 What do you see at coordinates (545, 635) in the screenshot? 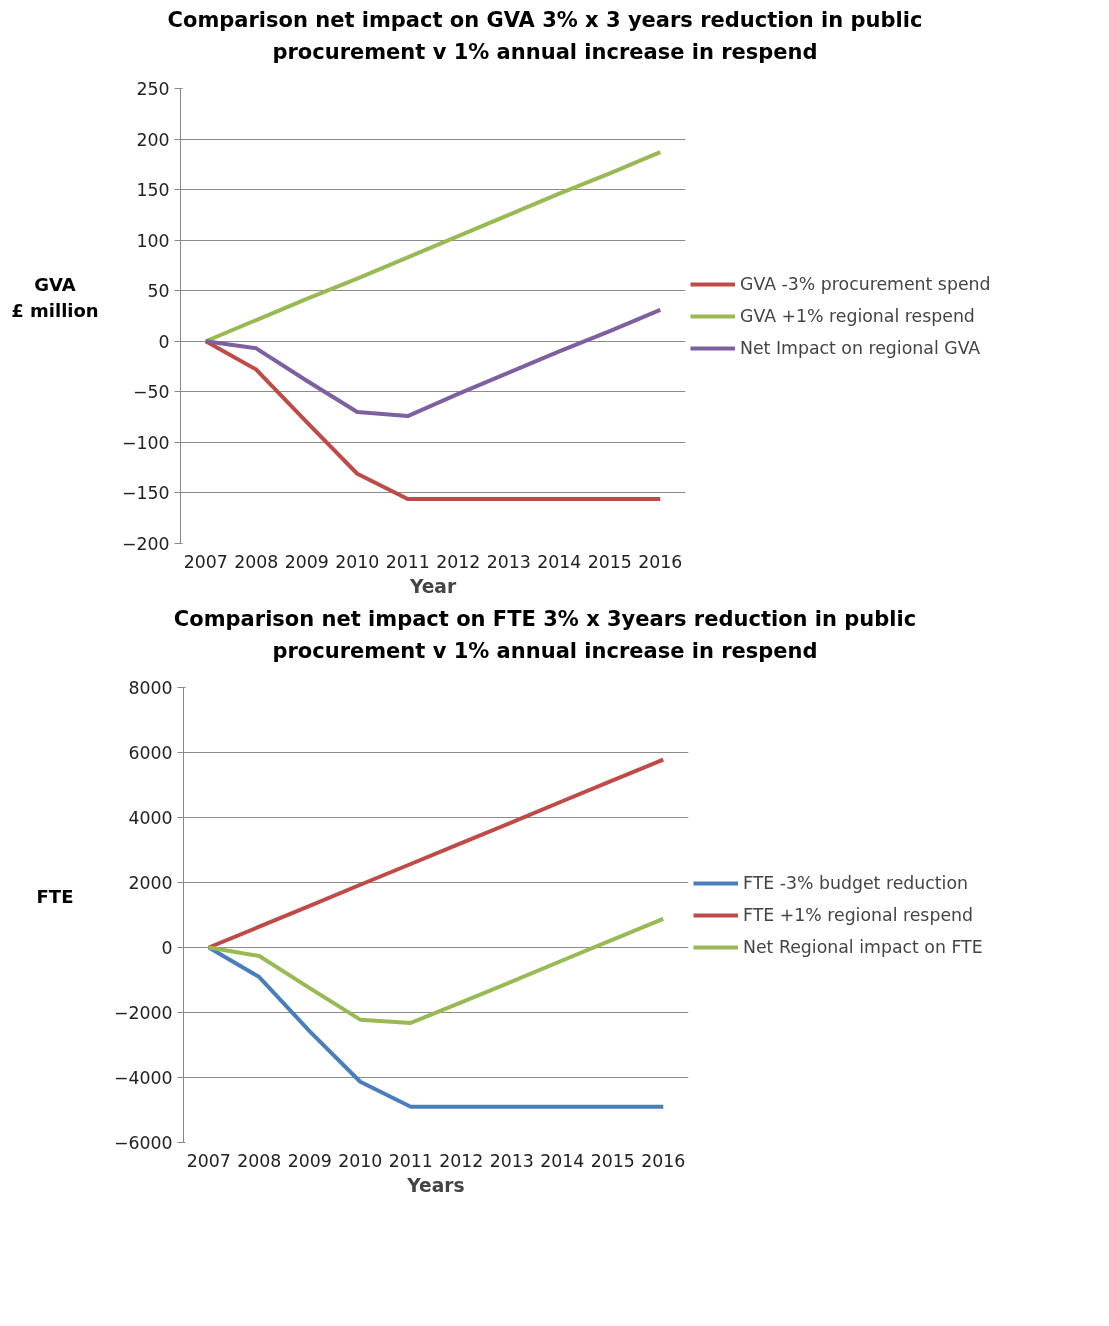
I see `chart-title: Comparison net impact on FTE 3% x 3years reduction in public procurement v 1% annual increase in respend` at bounding box center [545, 635].